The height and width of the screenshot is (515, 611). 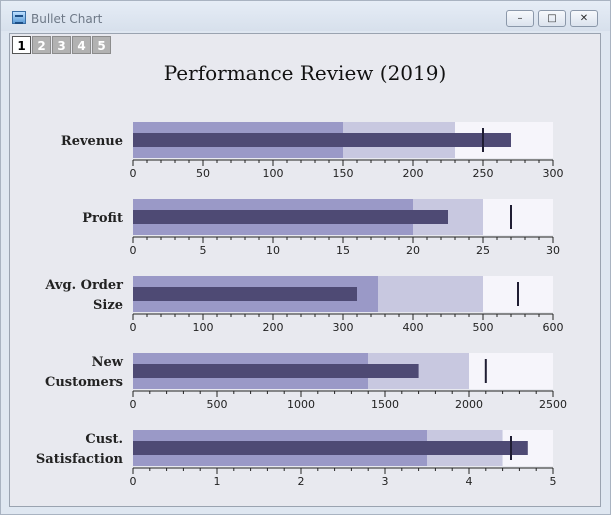 What do you see at coordinates (430, 294) in the screenshot?
I see `bullet-range-mid-band` at bounding box center [430, 294].